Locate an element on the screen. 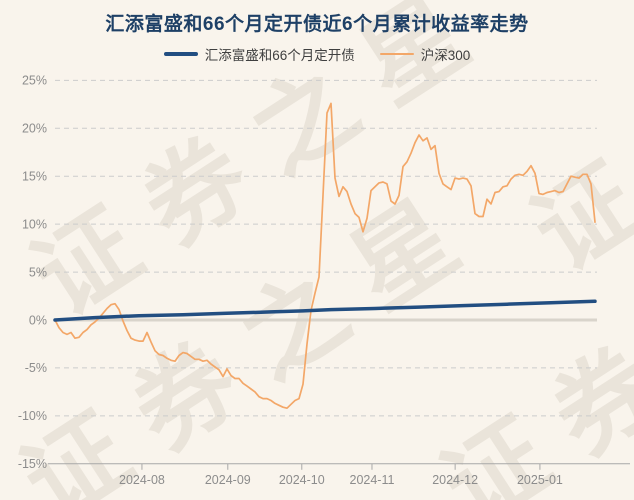 This screenshot has width=634, height=500. legend-label-csi300: 沪深300 is located at coordinates (445, 55).